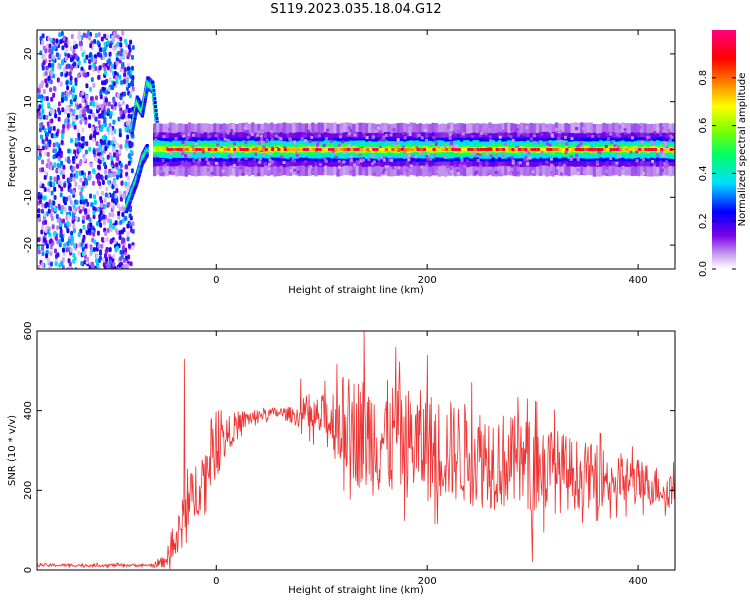 The height and width of the screenshot is (600, 750). I want to click on colorbar-tick-label: 0.0, so click(703, 269).